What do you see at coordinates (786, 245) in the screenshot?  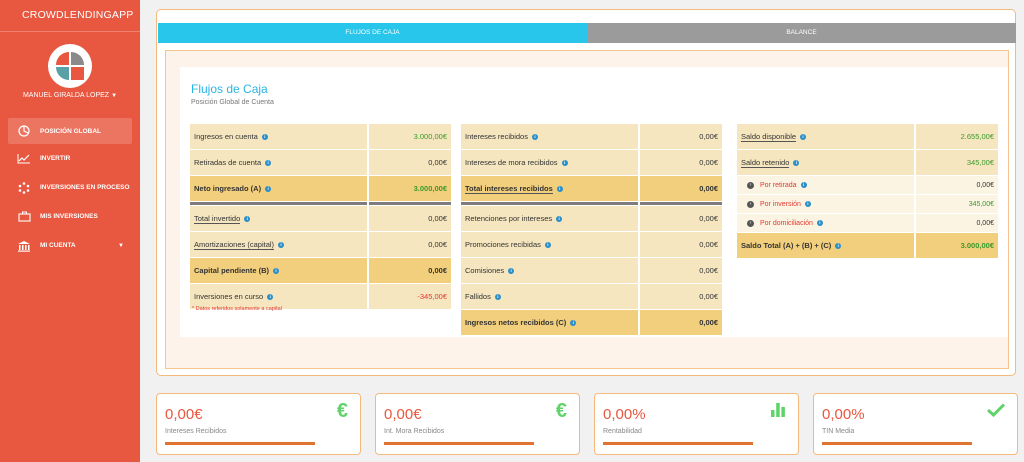 I see `row-label: Saldo Total (A) + (B) + (C)` at bounding box center [786, 245].